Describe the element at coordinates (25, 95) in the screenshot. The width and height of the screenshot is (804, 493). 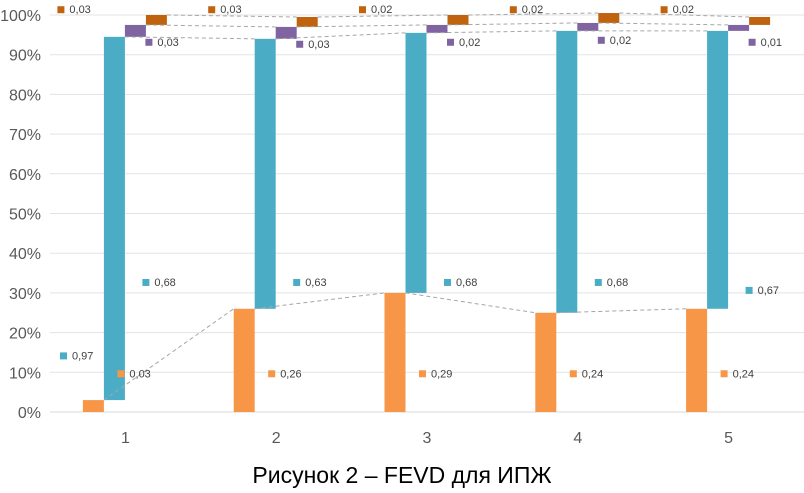
I see `y-tick-label: 80%` at that location.